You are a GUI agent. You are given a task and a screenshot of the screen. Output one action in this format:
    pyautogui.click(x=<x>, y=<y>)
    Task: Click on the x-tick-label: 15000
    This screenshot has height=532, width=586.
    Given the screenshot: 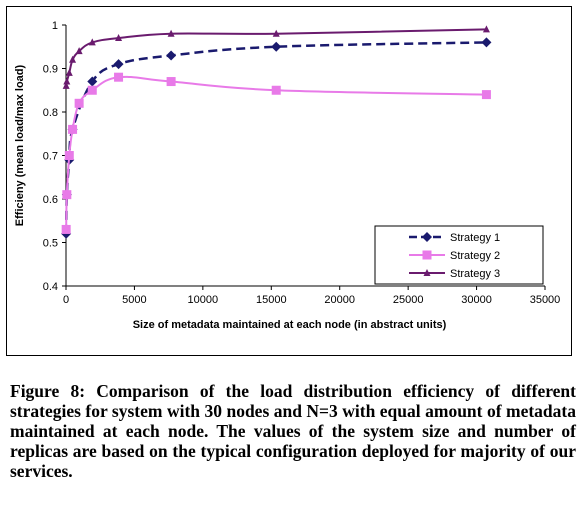 What is the action you would take?
    pyautogui.click(x=271, y=300)
    